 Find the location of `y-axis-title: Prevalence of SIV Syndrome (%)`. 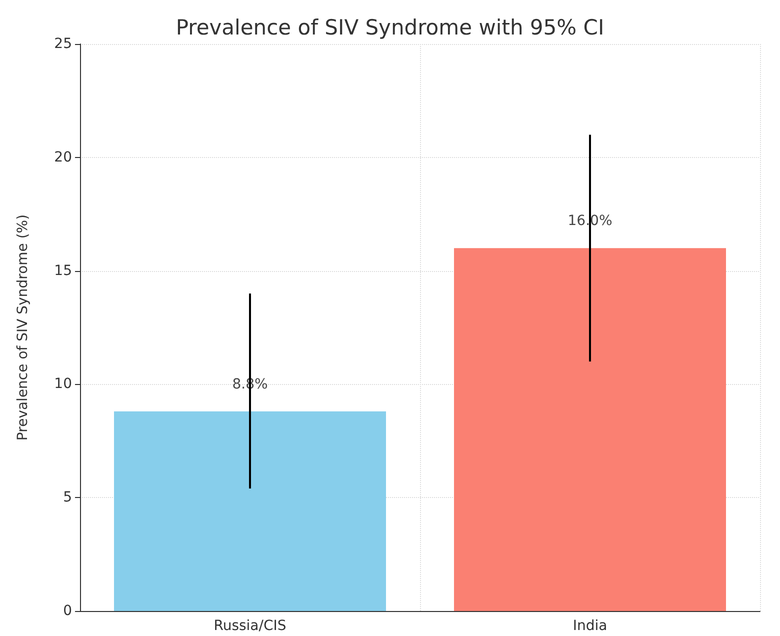

y-axis-title: Prevalence of SIV Syndrome (%) is located at coordinates (23, 327).